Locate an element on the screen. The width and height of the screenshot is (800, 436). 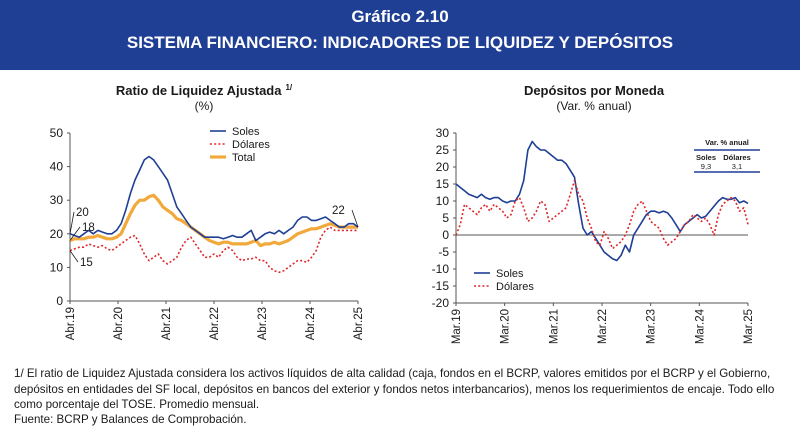
chart1-y-tick-label: 0 is located at coordinates (59, 301).